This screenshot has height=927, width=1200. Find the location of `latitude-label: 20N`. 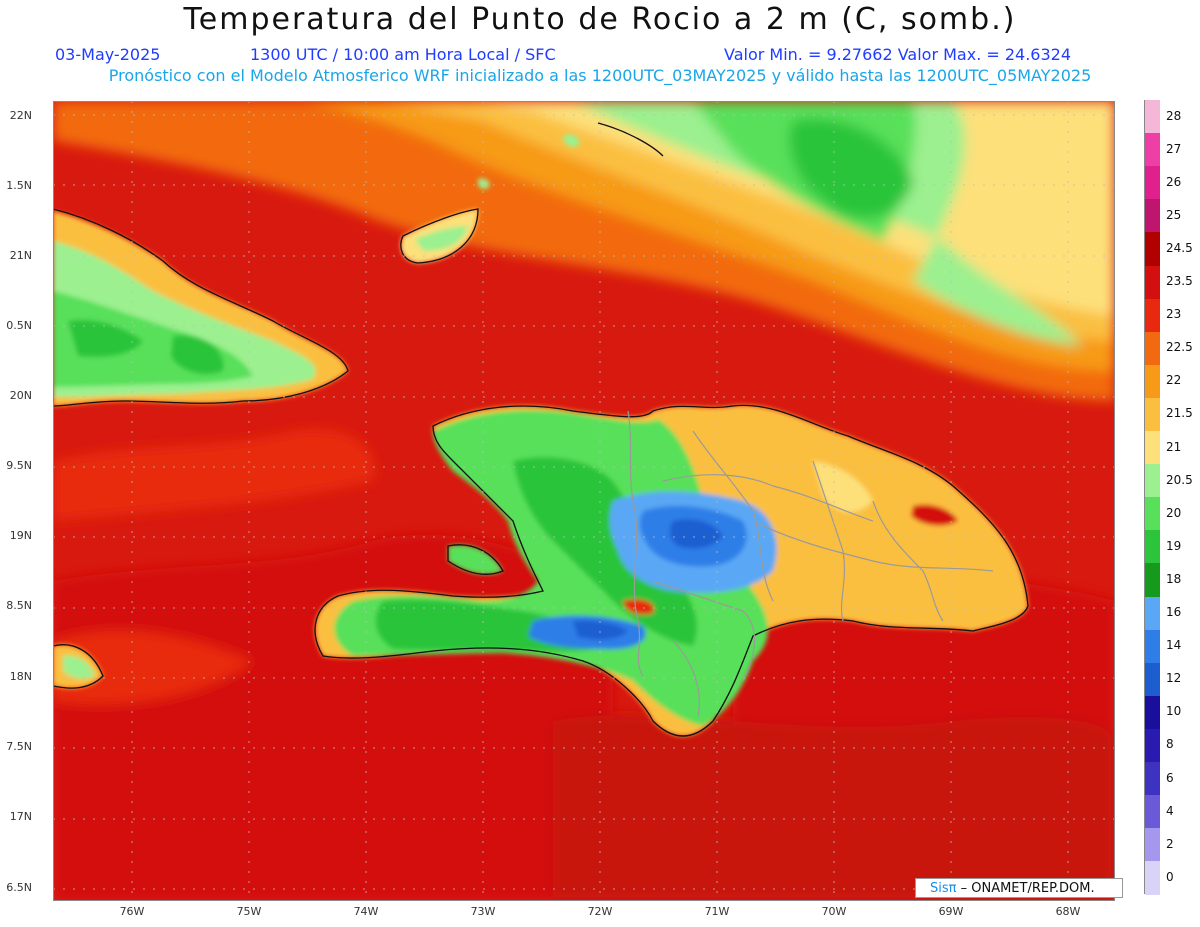

latitude-label: 20N is located at coordinates (20, 395).